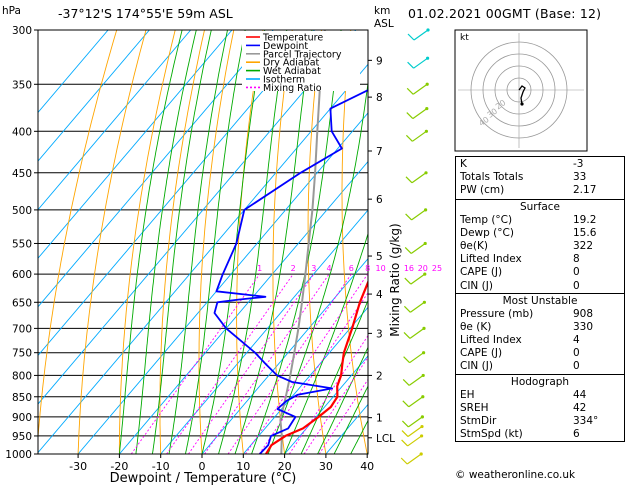 The width and height of the screenshot is (629, 486). What do you see at coordinates (576, 259) in the screenshot?
I see `index-value: 8` at bounding box center [576, 259].